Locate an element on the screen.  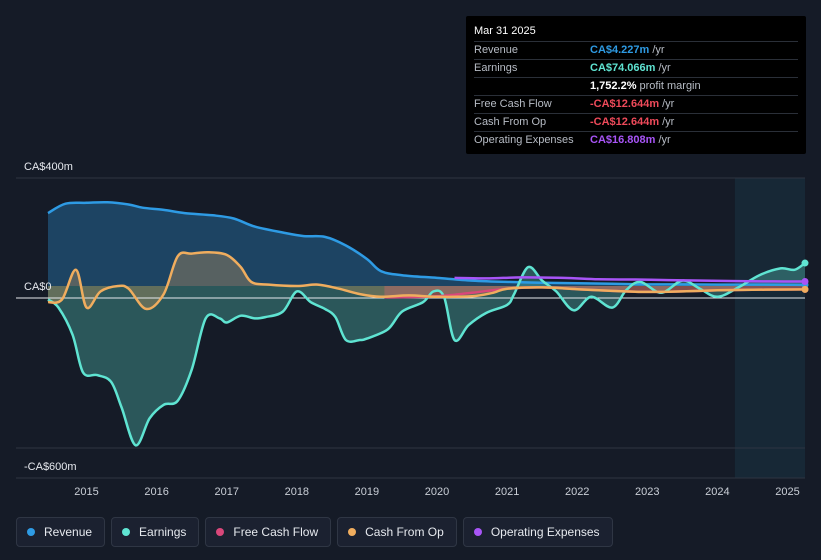
tooltip-row: Free Cash Flow -CA$12.644m/yr is located at coordinates (636, 105).